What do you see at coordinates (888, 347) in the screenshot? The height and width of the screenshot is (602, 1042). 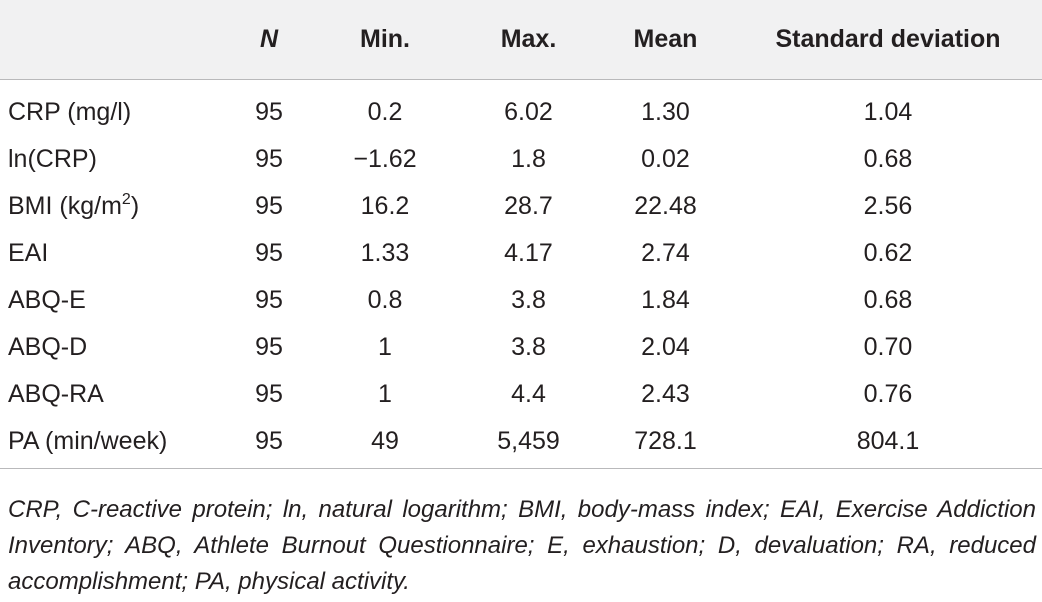 I see `cell-sd: 0.70` at bounding box center [888, 347].